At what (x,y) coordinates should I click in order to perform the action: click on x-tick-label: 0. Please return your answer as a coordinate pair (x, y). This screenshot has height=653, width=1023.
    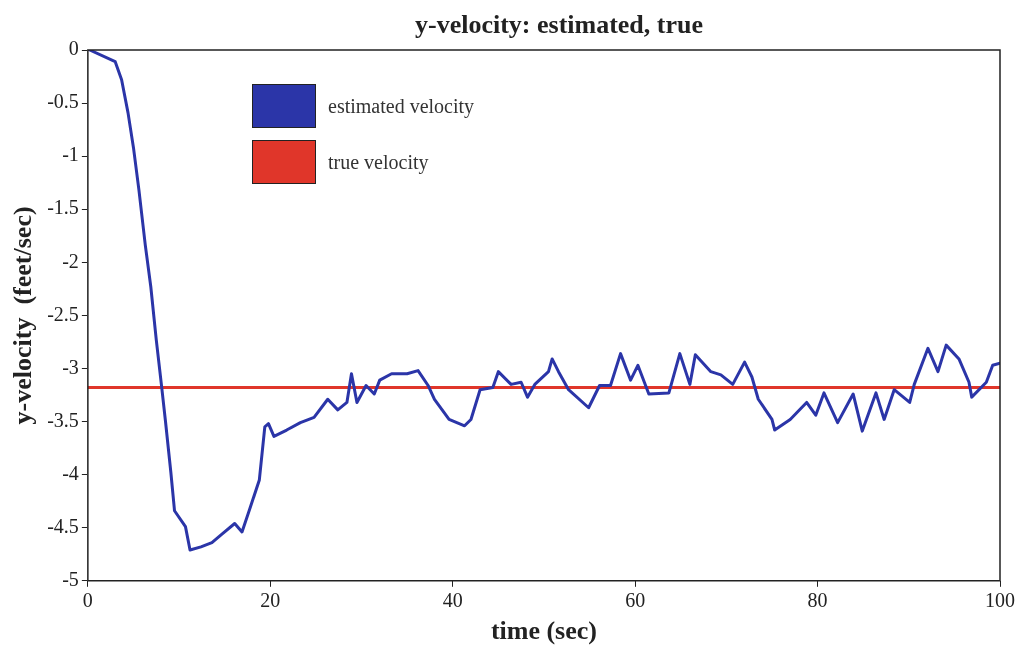
    Looking at the image, I should click on (87, 600).